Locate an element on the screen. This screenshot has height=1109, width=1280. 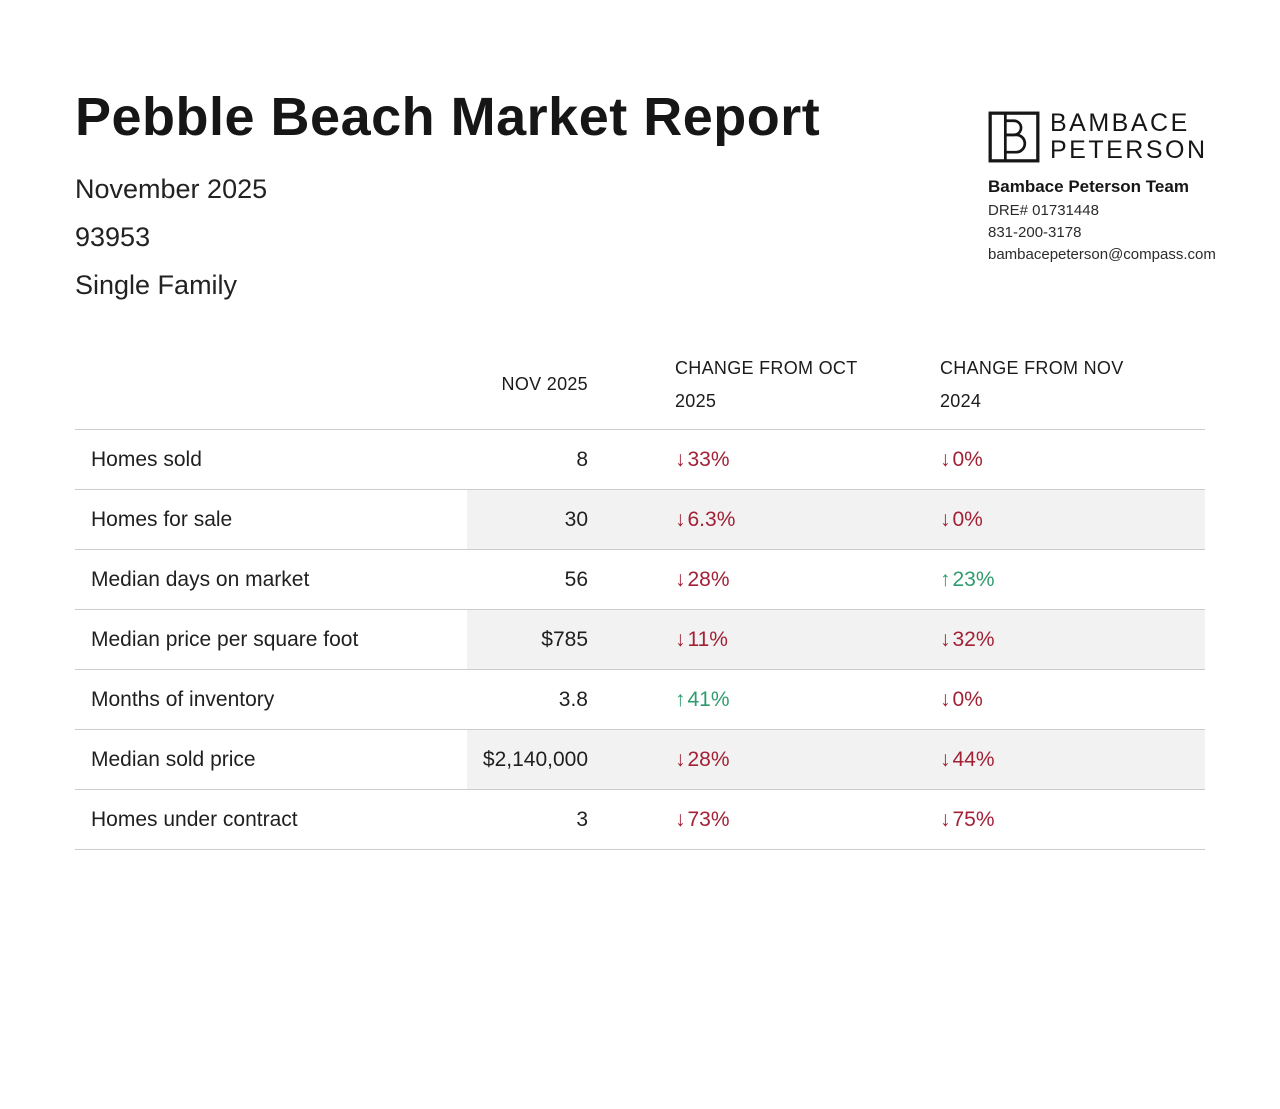
brand-wordmark: BAMBACE PETERSON is located at coordinates (1129, 137).